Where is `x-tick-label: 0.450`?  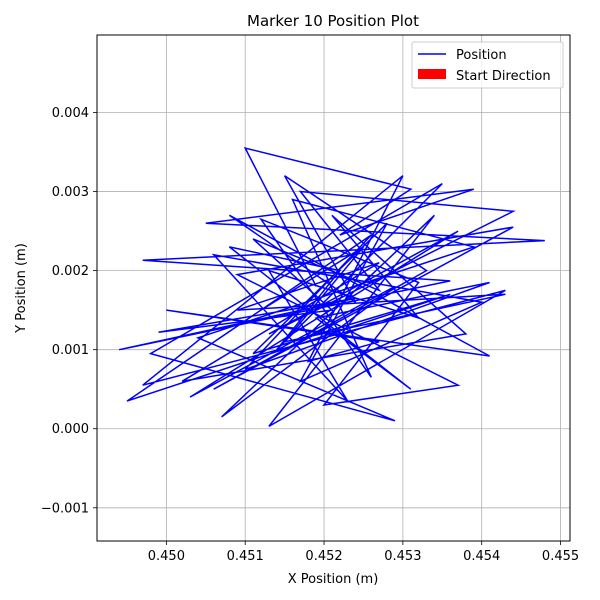
x-tick-label: 0.450 is located at coordinates (166, 556).